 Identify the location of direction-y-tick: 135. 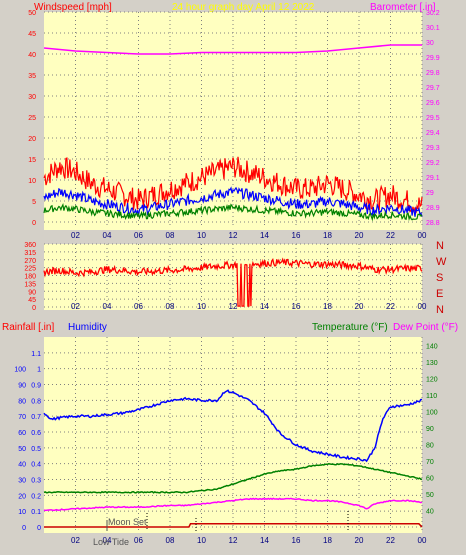
(30, 284).